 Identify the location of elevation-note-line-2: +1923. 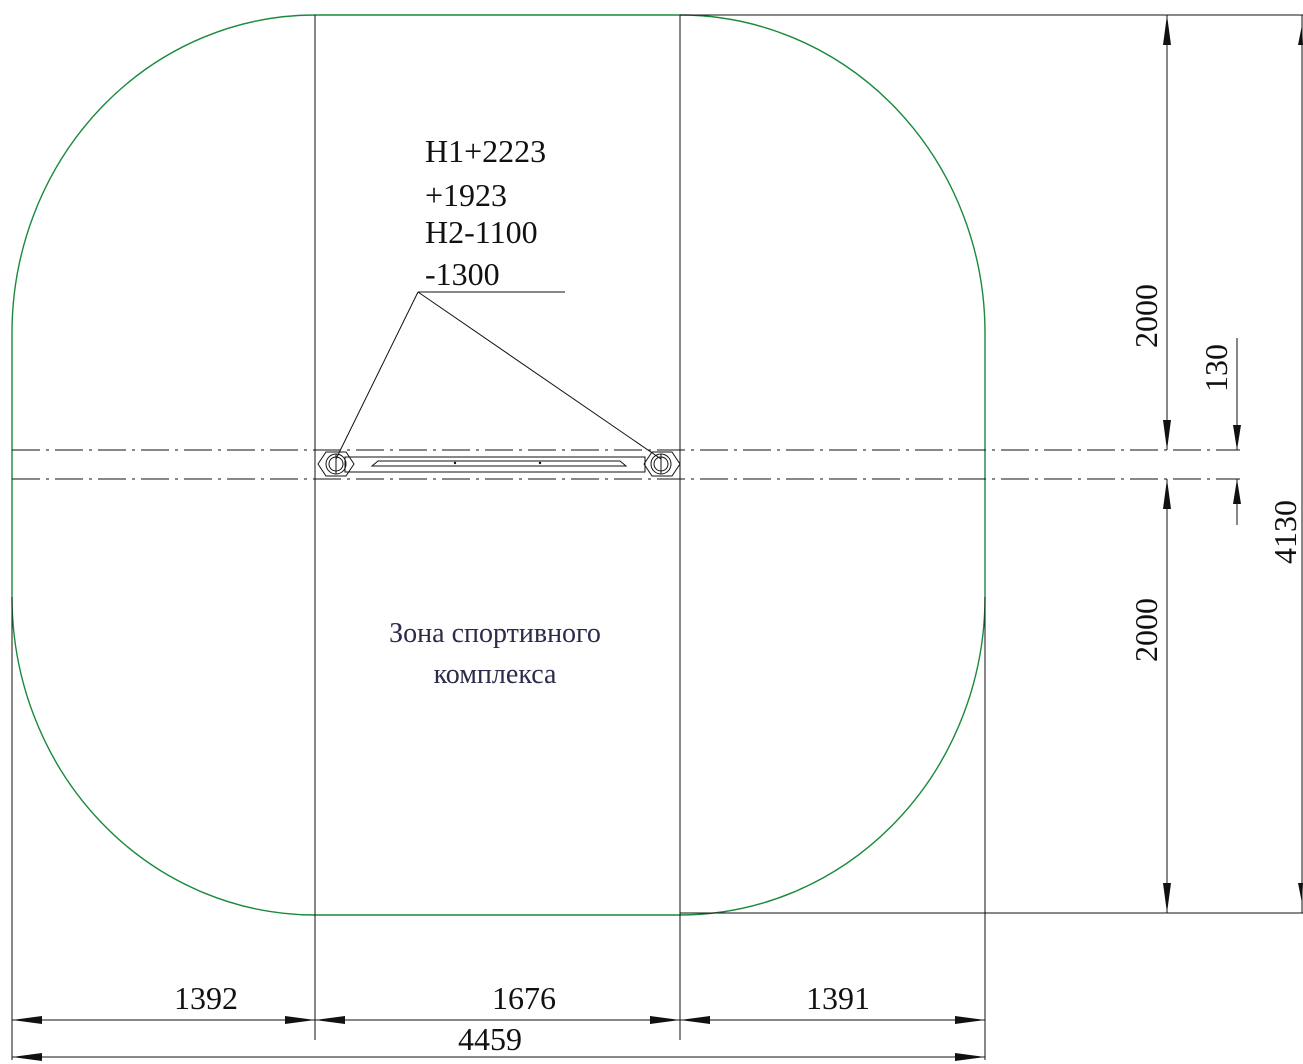
(466, 195).